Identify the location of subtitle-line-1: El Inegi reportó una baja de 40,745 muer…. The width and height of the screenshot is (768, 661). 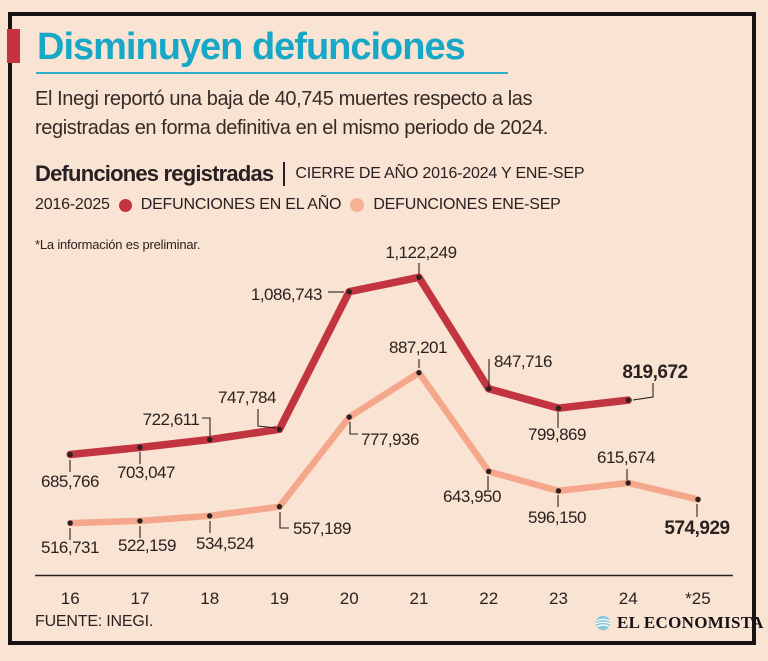
(284, 99).